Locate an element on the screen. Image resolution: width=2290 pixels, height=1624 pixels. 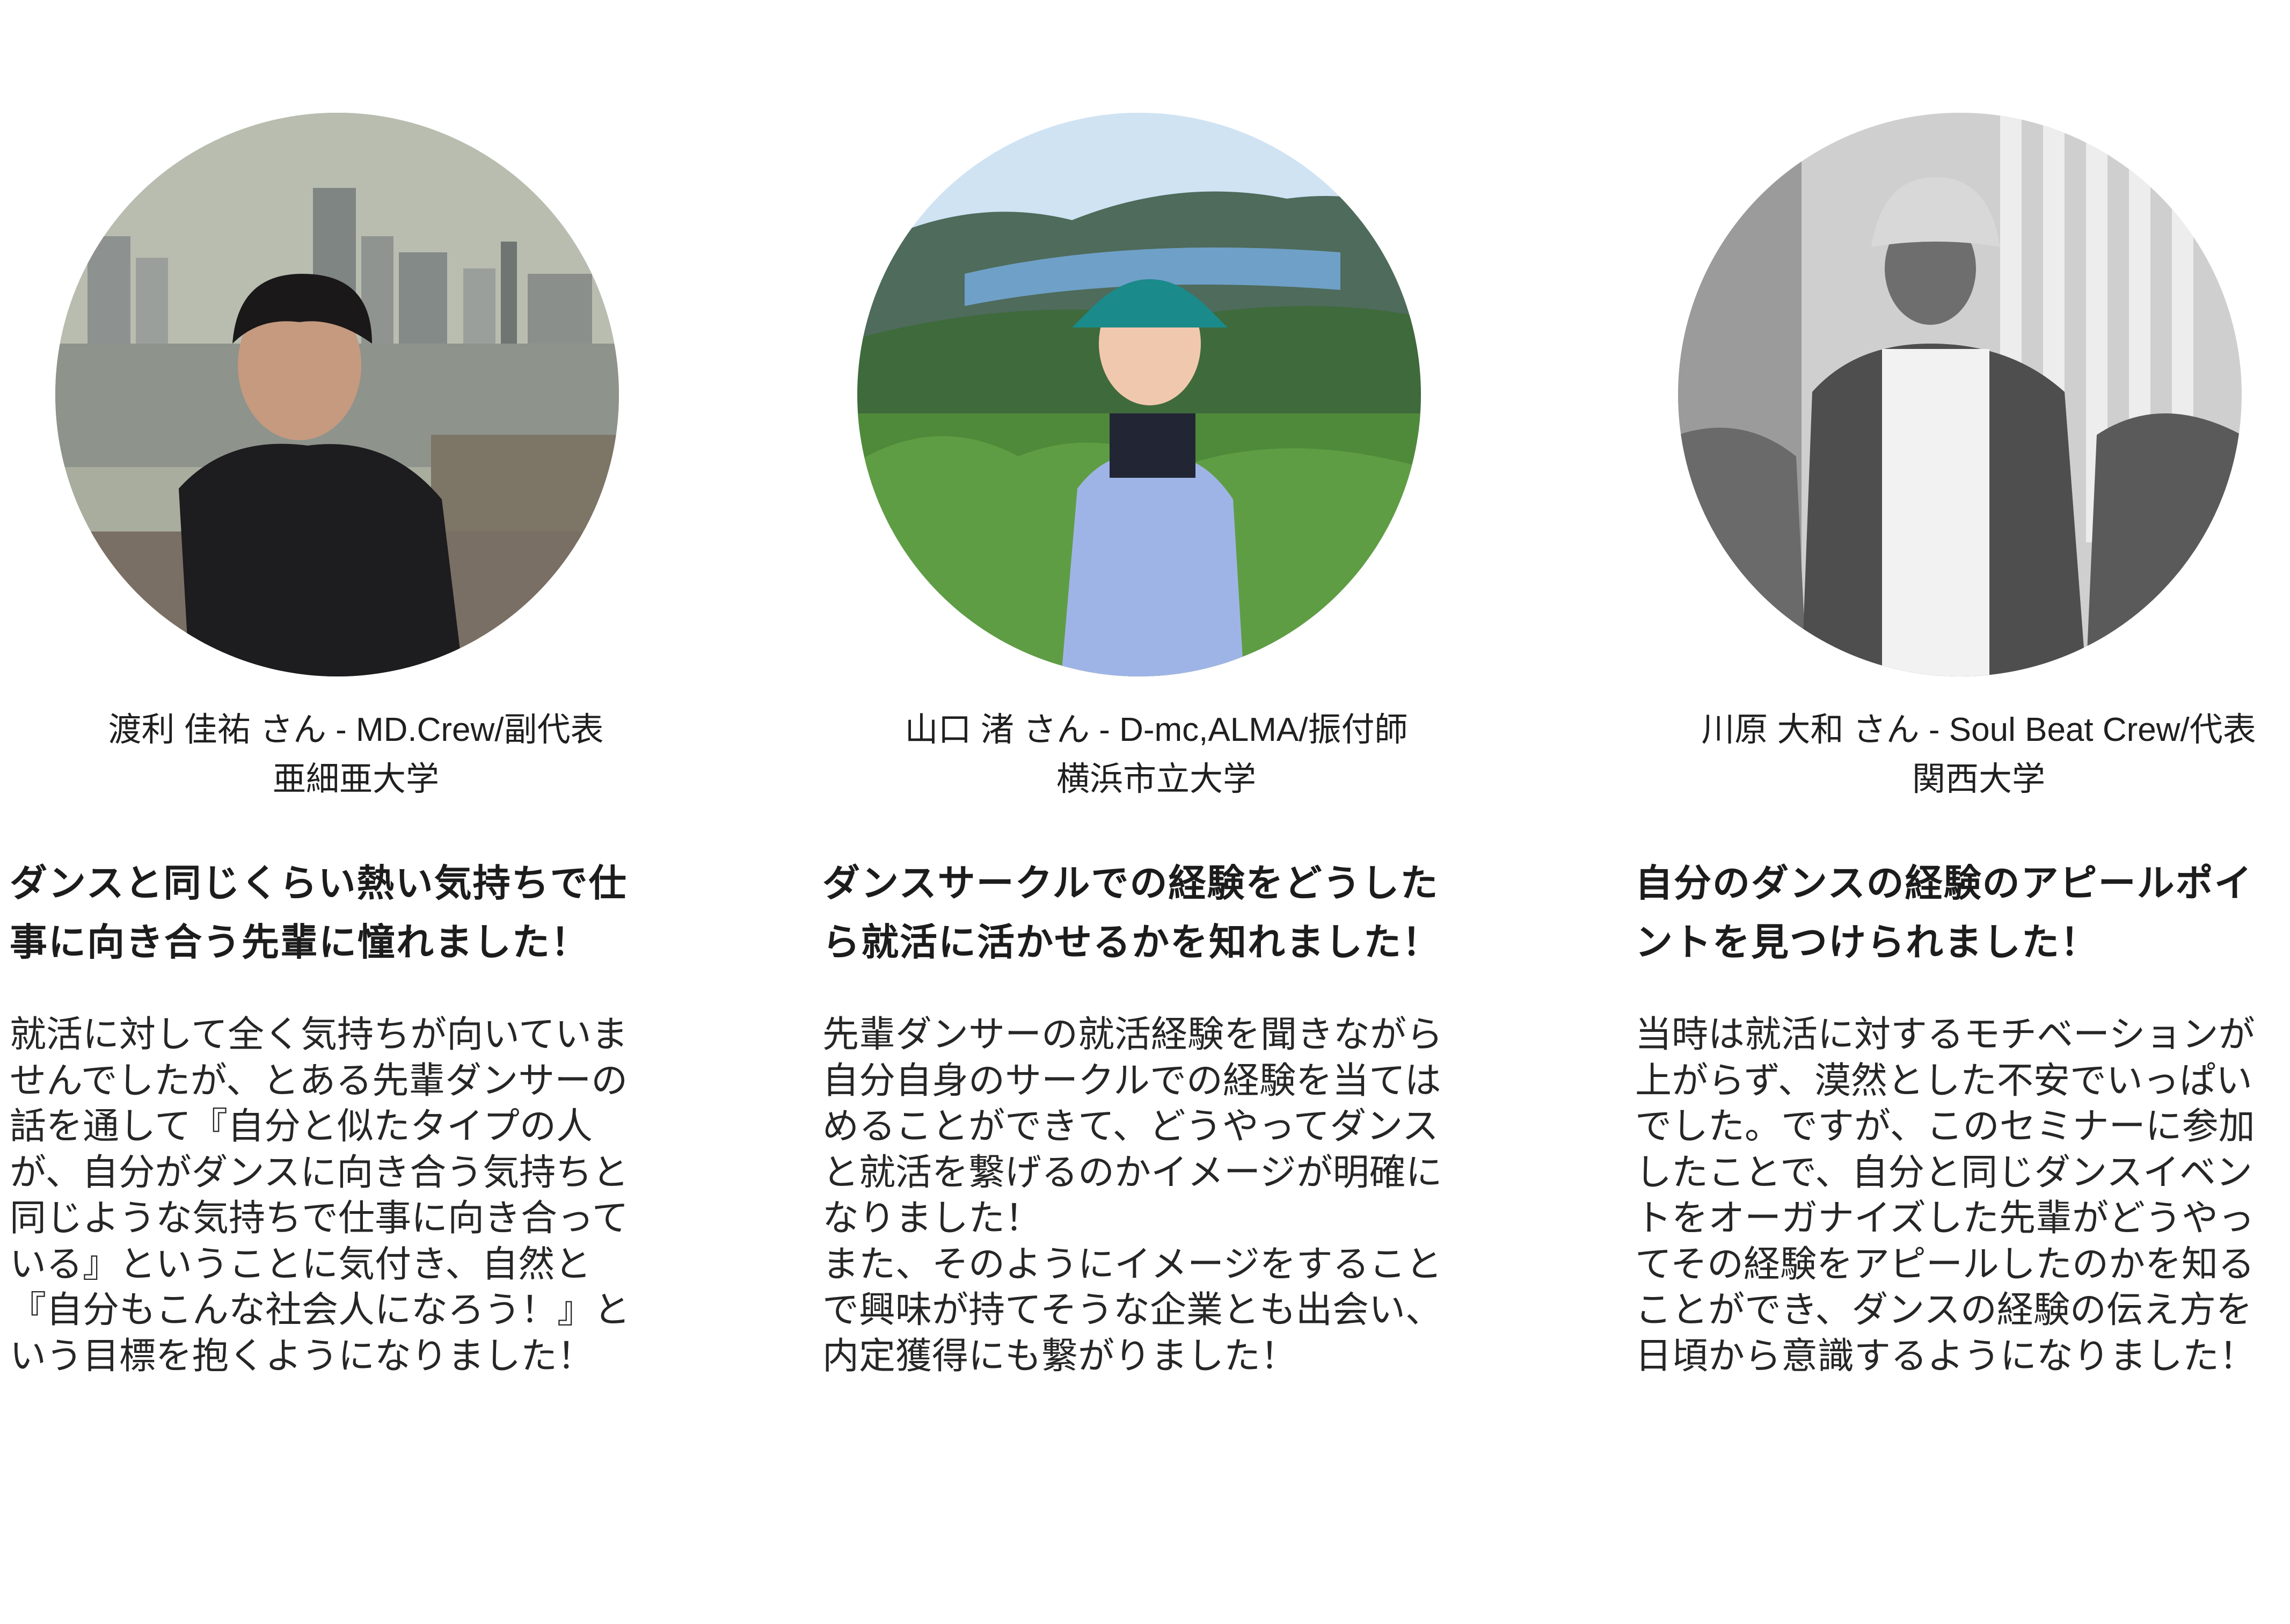
person-name-2: 山口 渚 さん - D-mc,ALMA/振付師 is located at coordinates (1157, 729).